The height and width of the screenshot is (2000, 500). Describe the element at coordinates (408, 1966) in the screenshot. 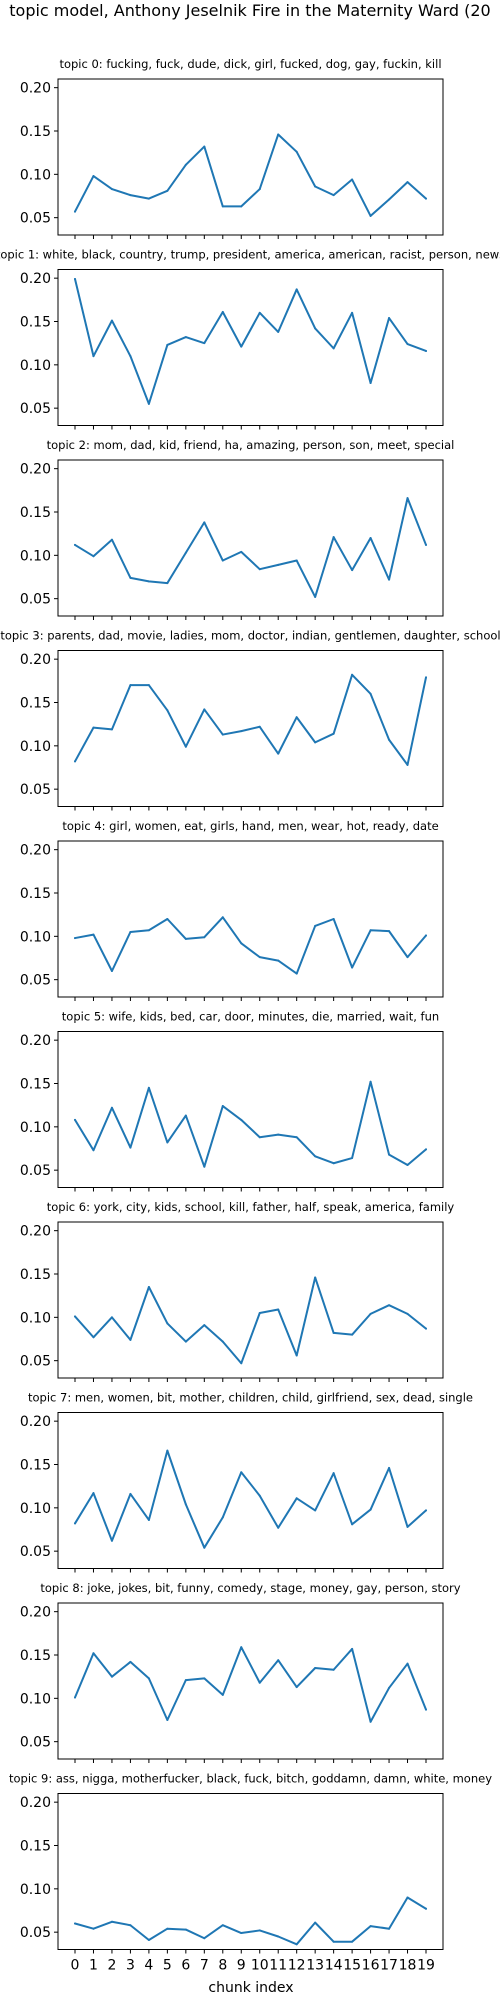

I see `x-tick-label: 18` at that location.